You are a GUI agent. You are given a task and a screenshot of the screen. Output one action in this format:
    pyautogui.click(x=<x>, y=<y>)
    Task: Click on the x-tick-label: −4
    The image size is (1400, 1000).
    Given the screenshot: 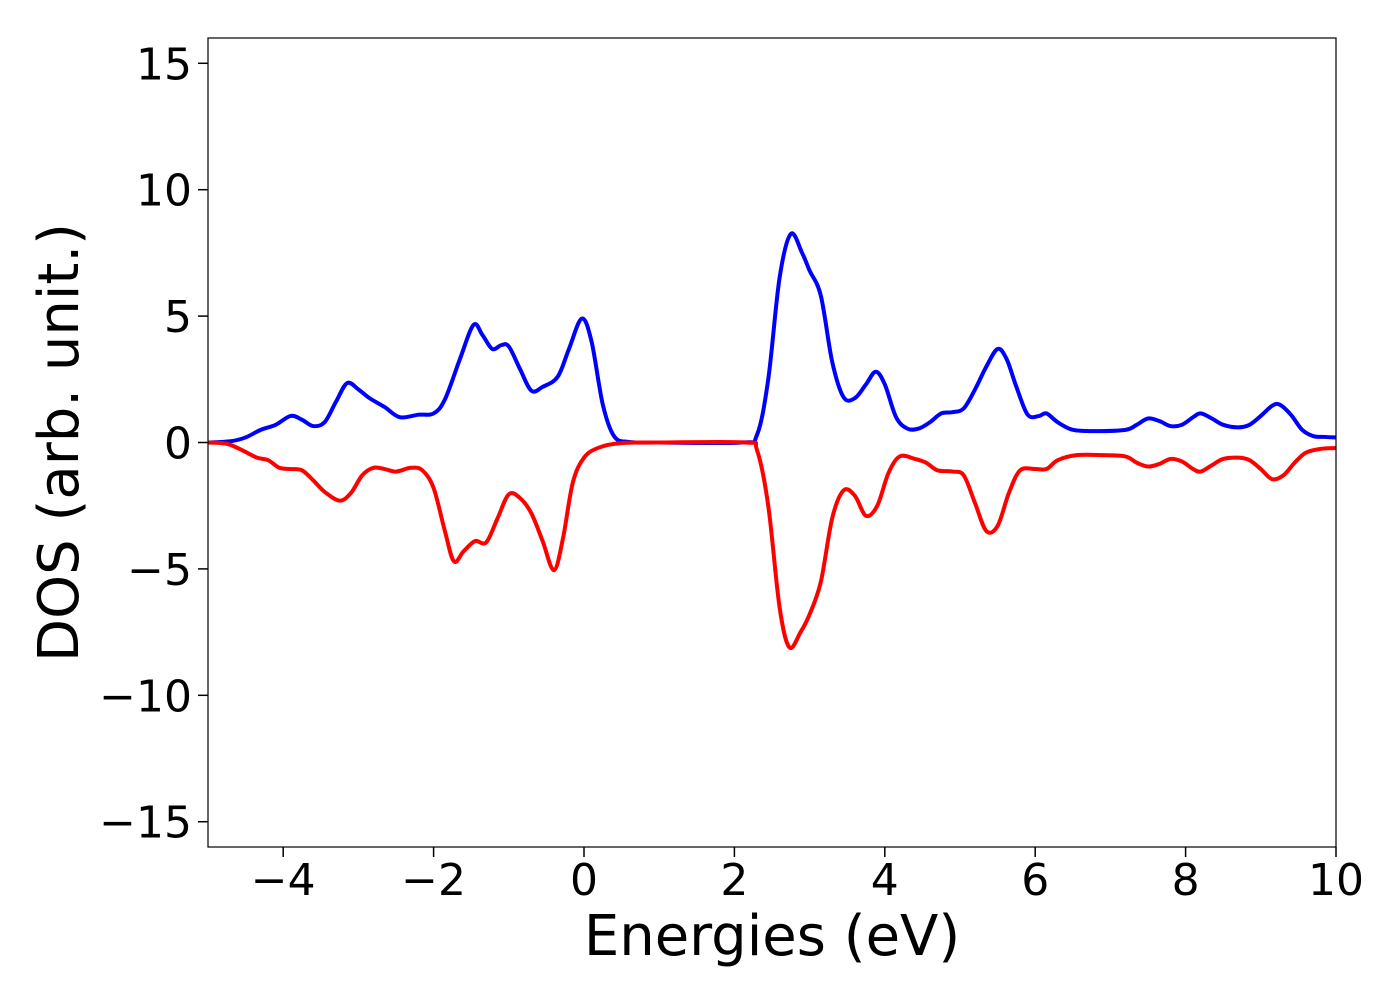 What is the action you would take?
    pyautogui.click(x=283, y=880)
    